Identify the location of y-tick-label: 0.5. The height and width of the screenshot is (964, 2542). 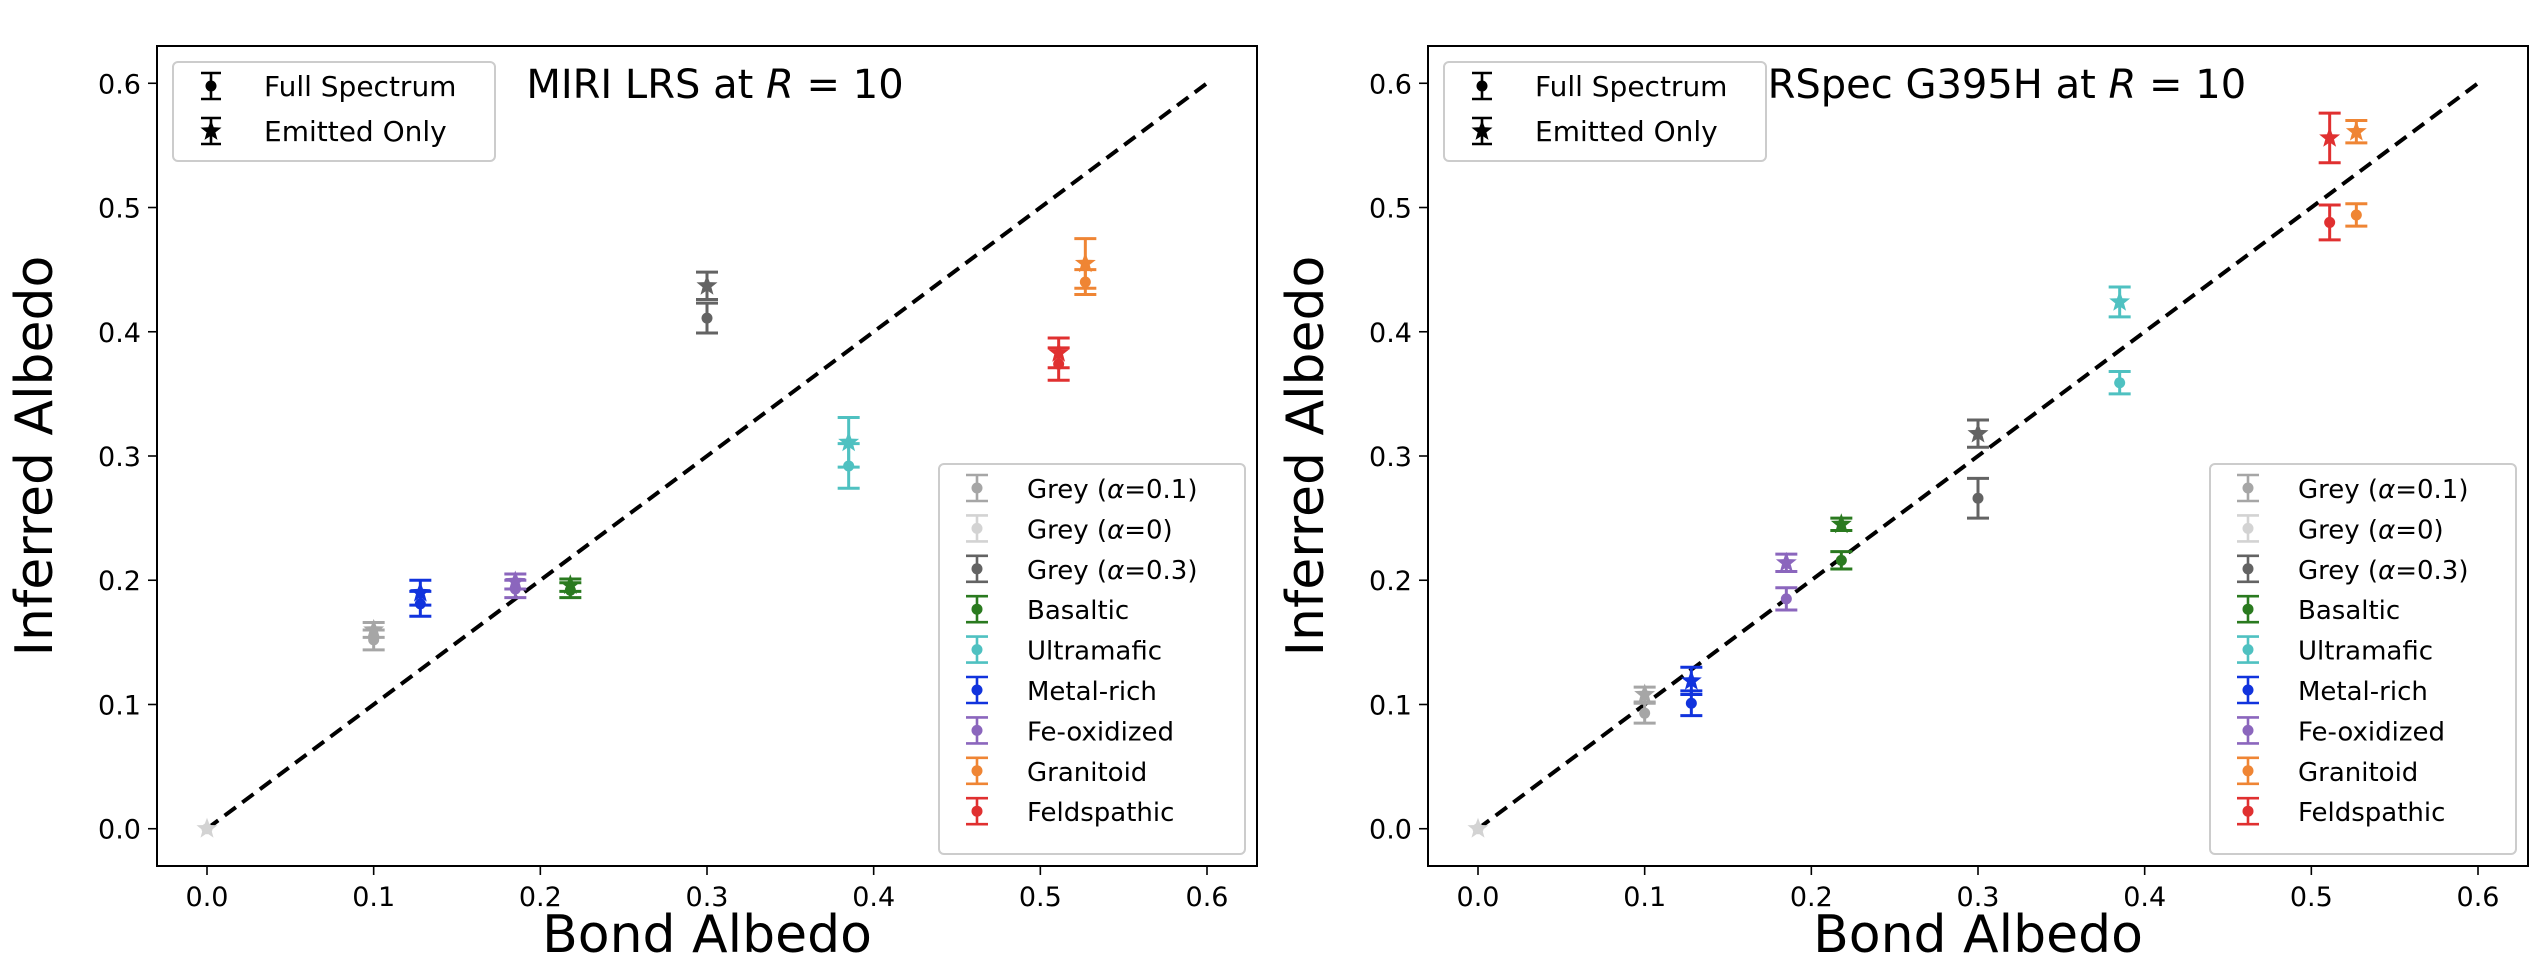
(1390, 209).